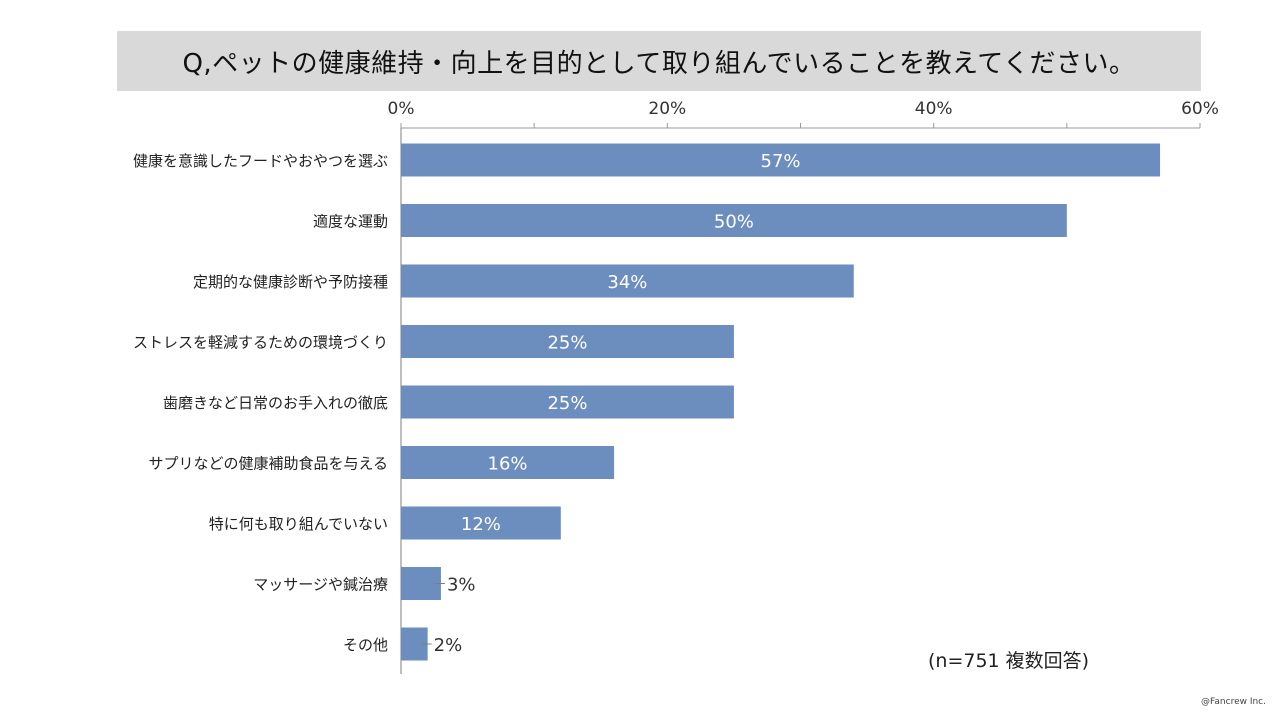 This screenshot has width=1280, height=720. I want to click on data-label: 34%, so click(627, 282).